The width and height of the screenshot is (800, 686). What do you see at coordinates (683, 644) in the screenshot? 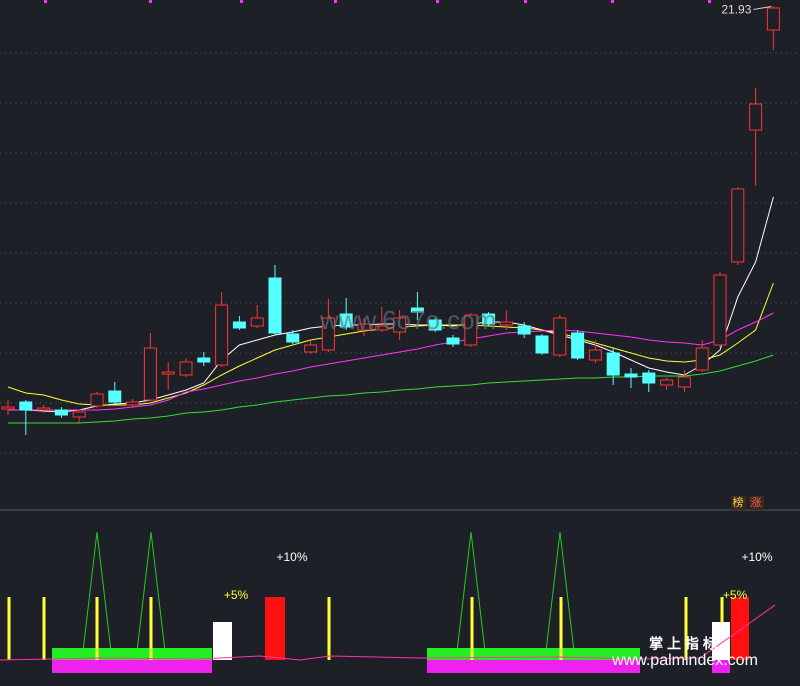
I see `brand: 掌 上 指 标` at bounding box center [683, 644].